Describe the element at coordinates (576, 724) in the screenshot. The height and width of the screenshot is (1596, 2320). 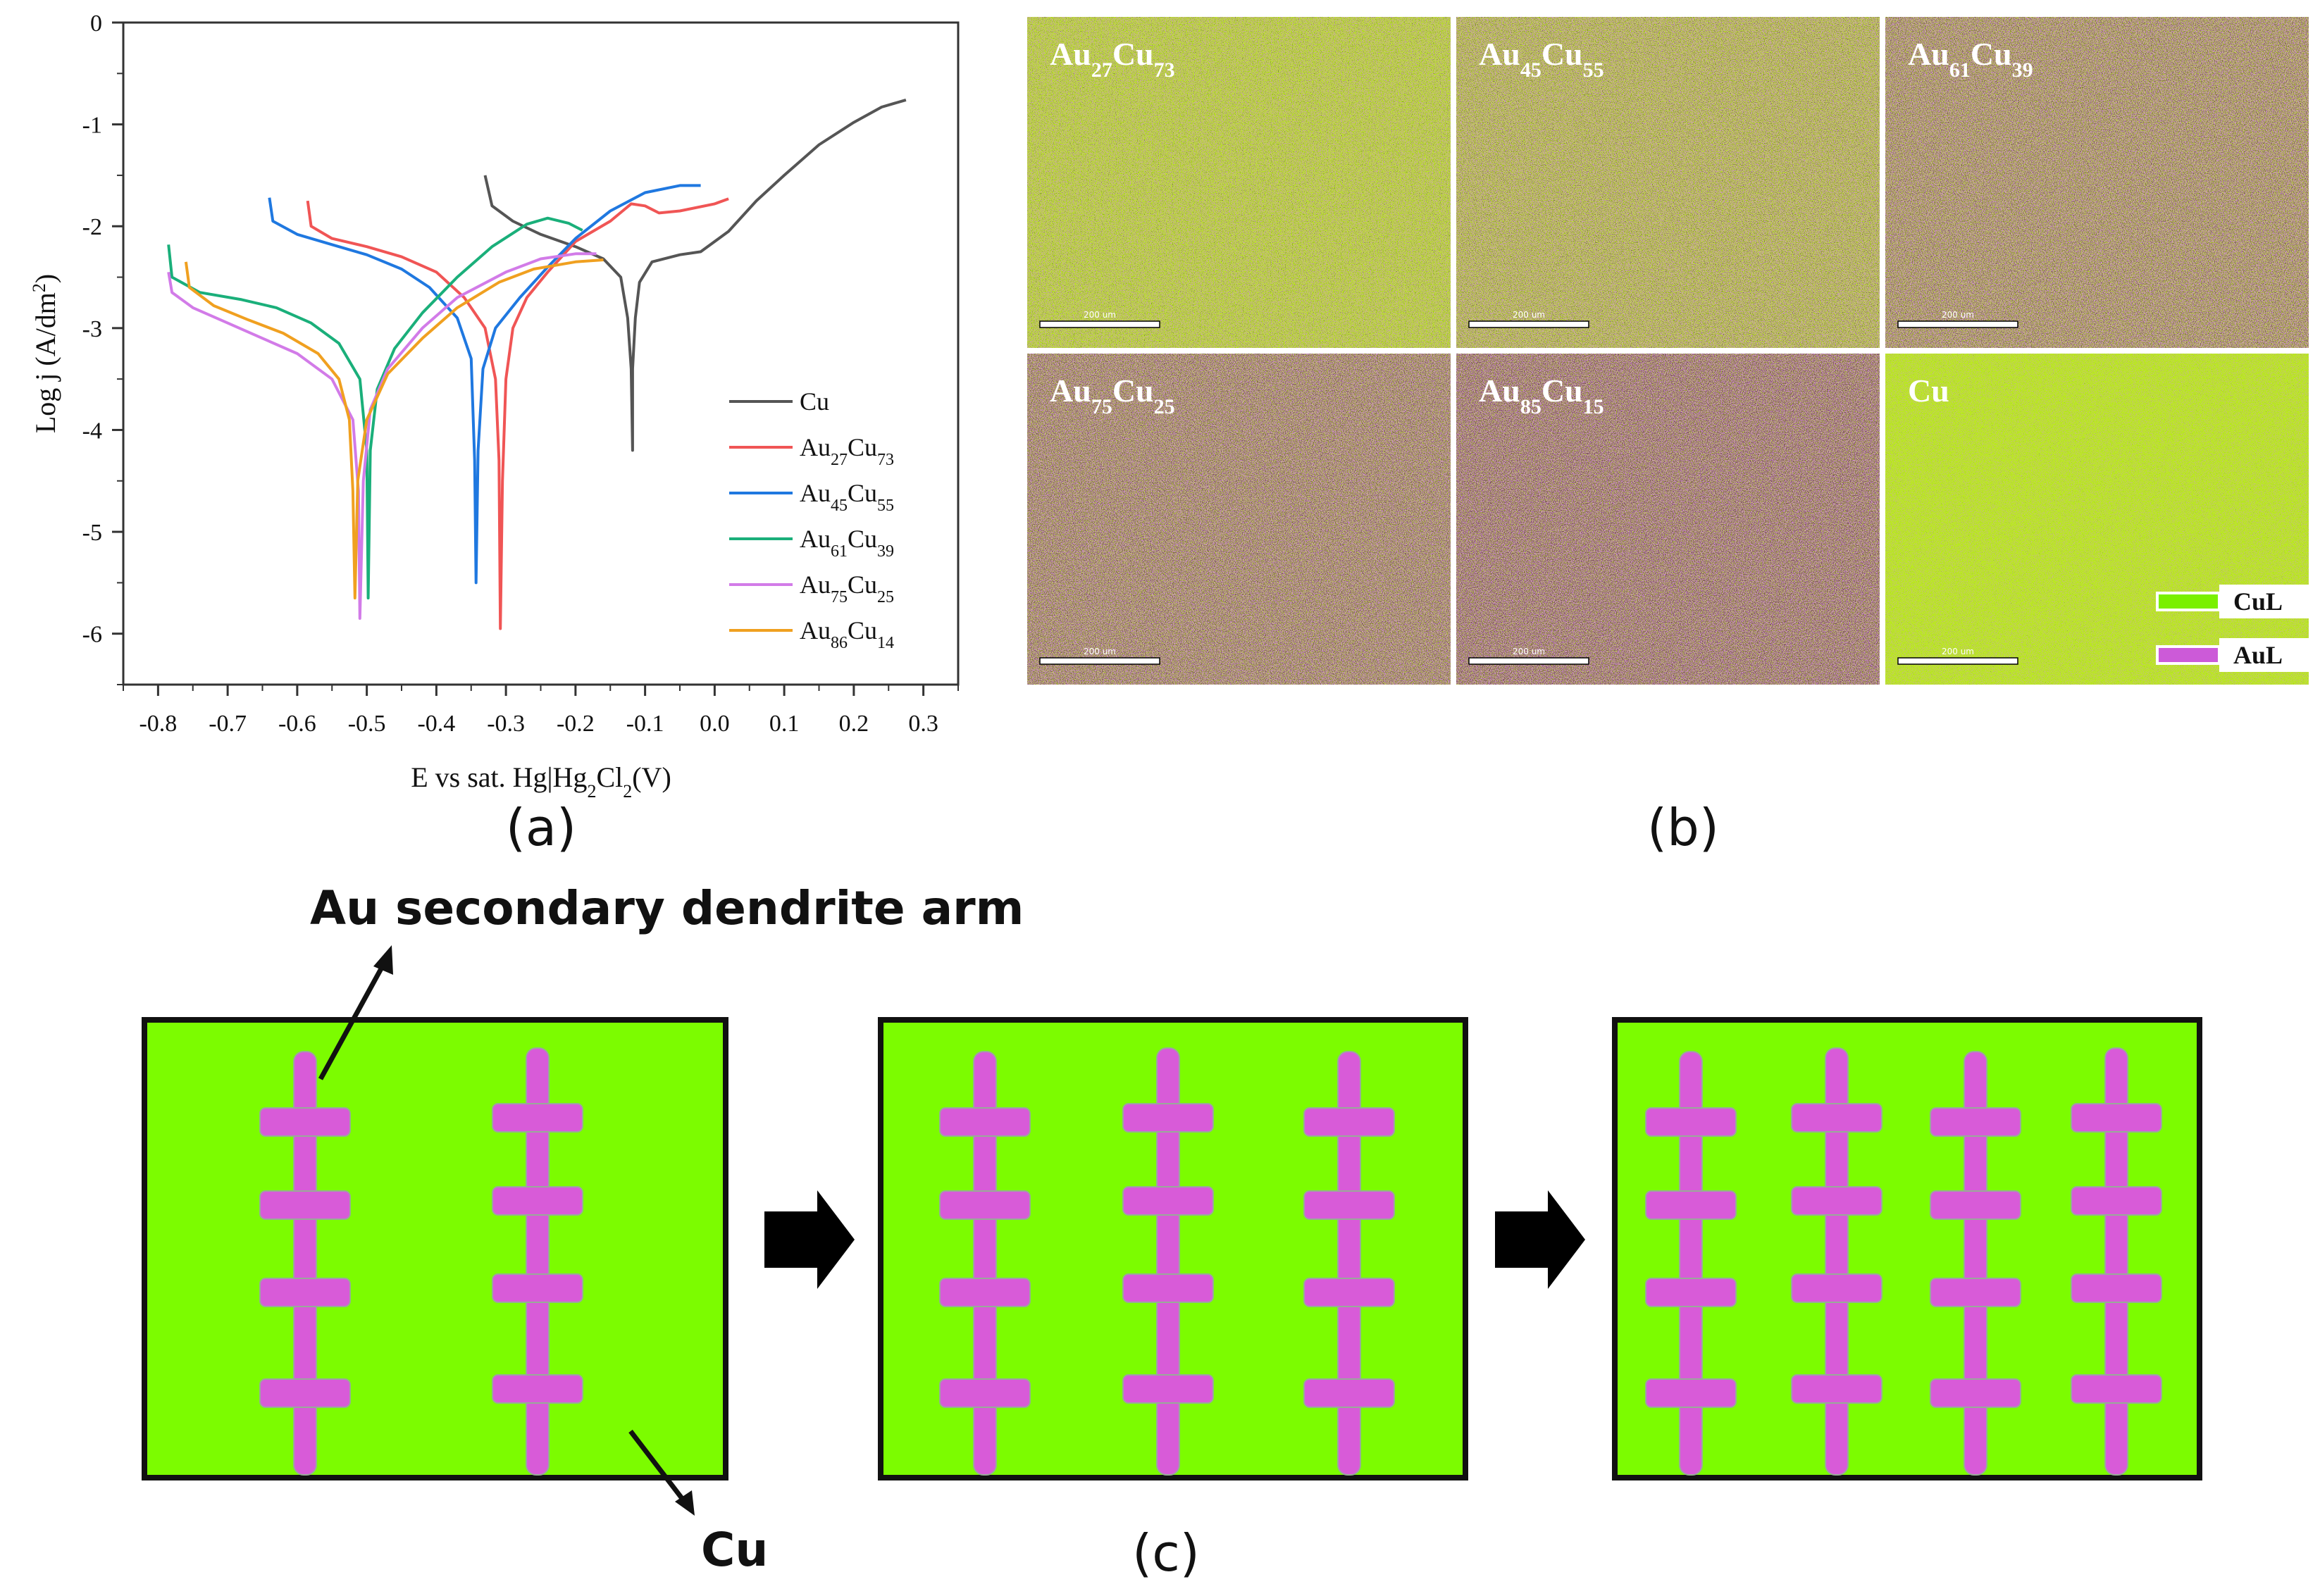
I see `x-tick-label: -0.2` at that location.